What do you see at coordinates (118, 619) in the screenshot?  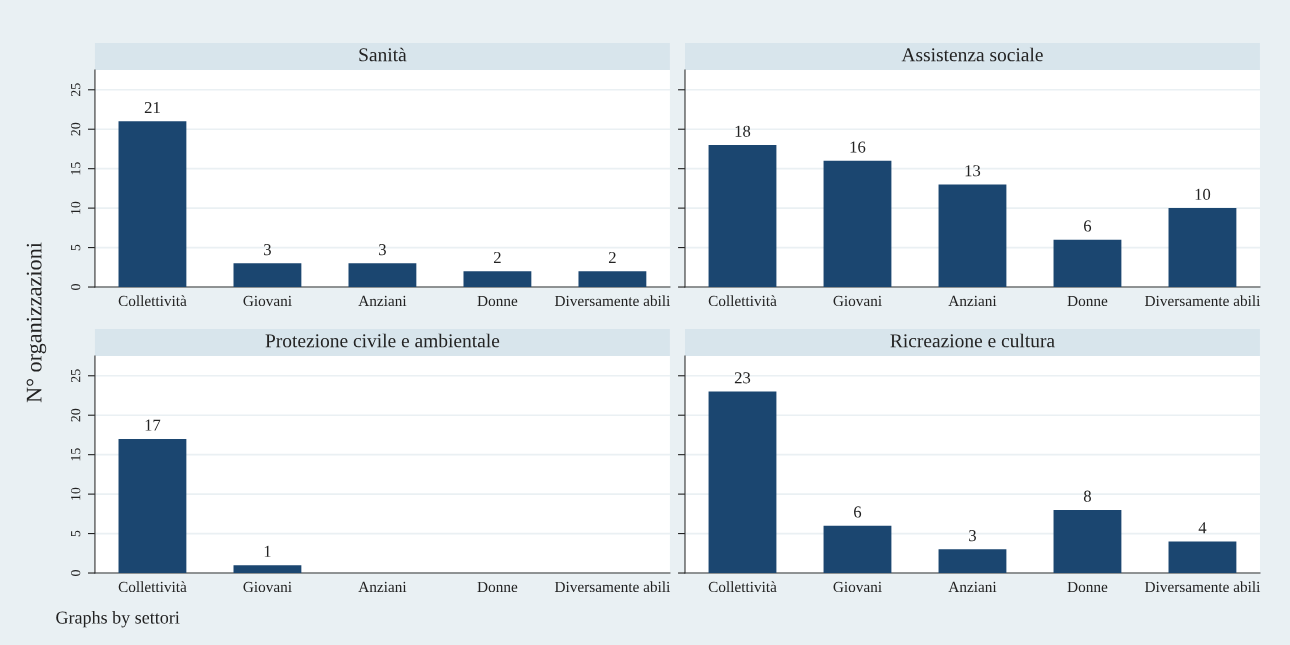 I see `text: Graphs by settori` at bounding box center [118, 619].